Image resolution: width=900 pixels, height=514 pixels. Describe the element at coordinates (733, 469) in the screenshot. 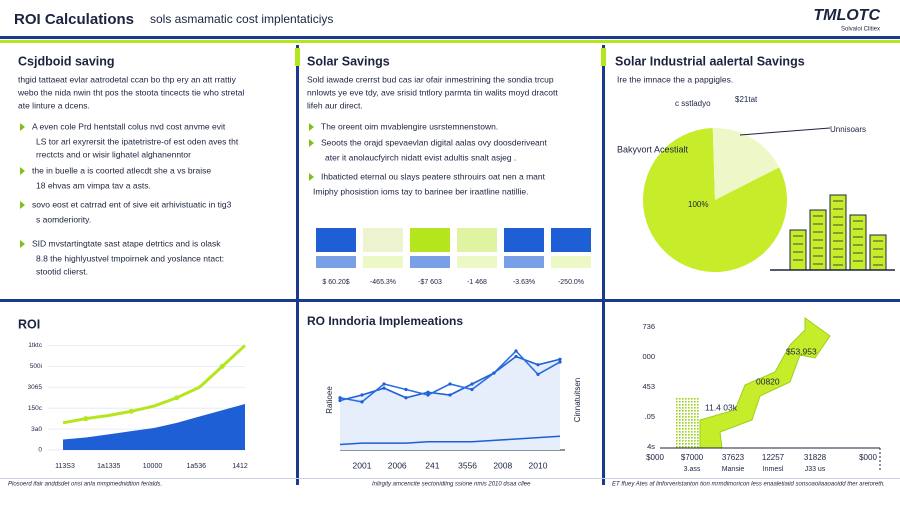

I see `x-tick-sub: Mansie` at that location.